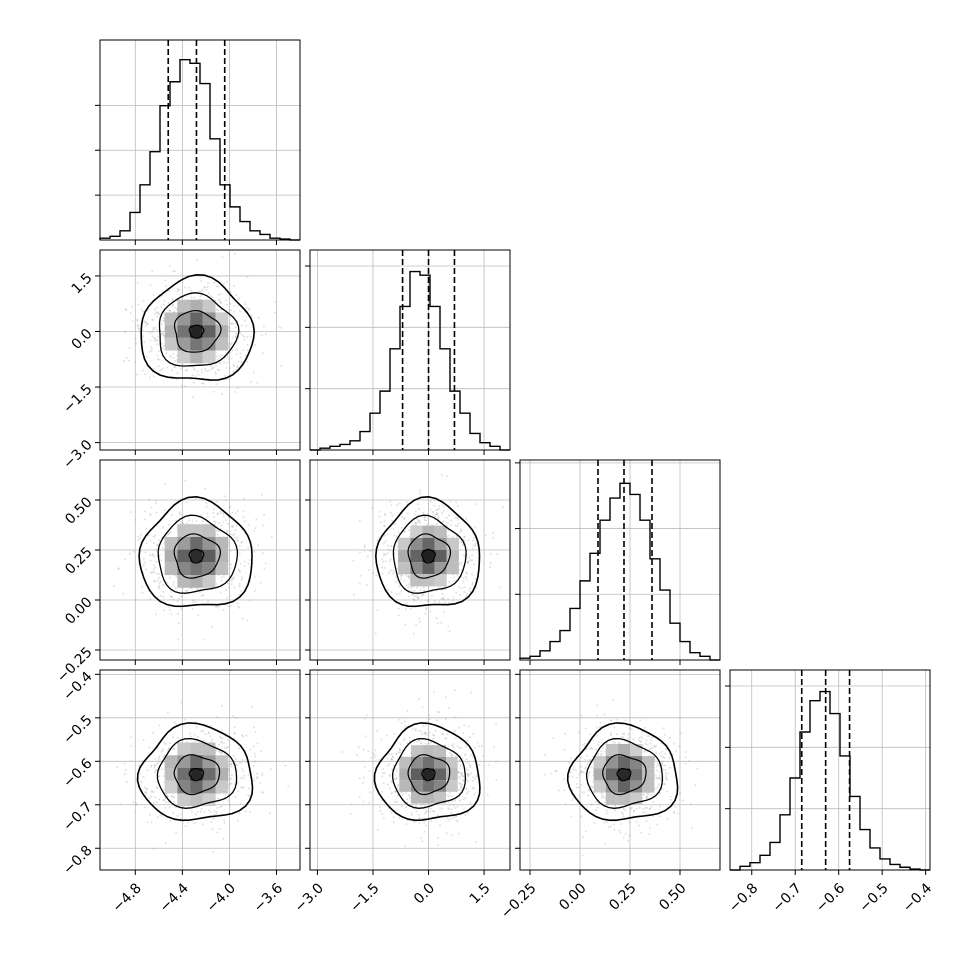 Image resolution: width=970 pixels, height=970 pixels. Describe the element at coordinates (786, 897) in the screenshot. I see `x-tick-label: −0.7` at that location.